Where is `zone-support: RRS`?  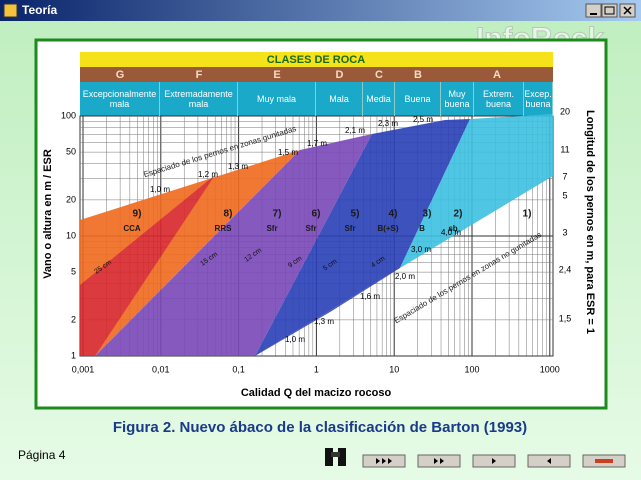
zone-support: RRS is located at coordinates (224, 228).